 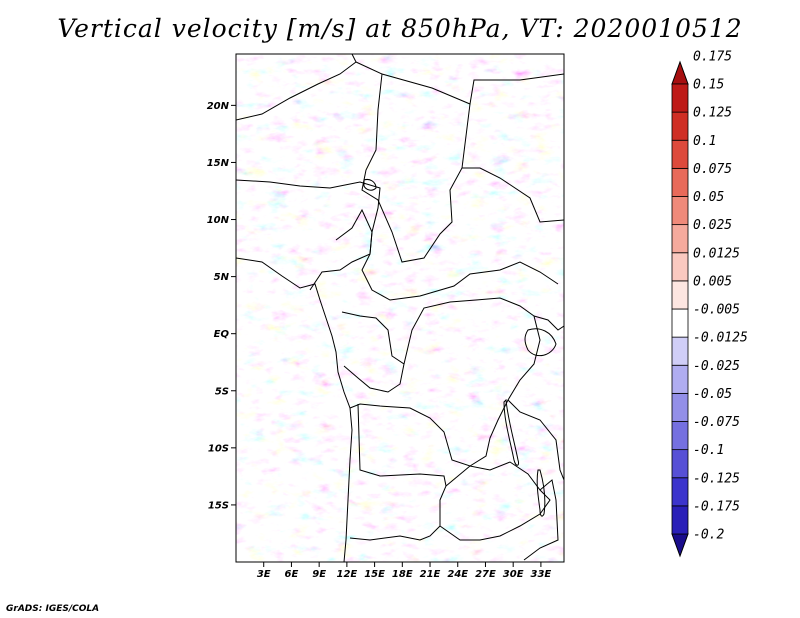 I want to click on longitude-axis: 3E 6E 9E 12E 15E 18E 21E 24E 27E 30E 33E, so click(x=404, y=571).